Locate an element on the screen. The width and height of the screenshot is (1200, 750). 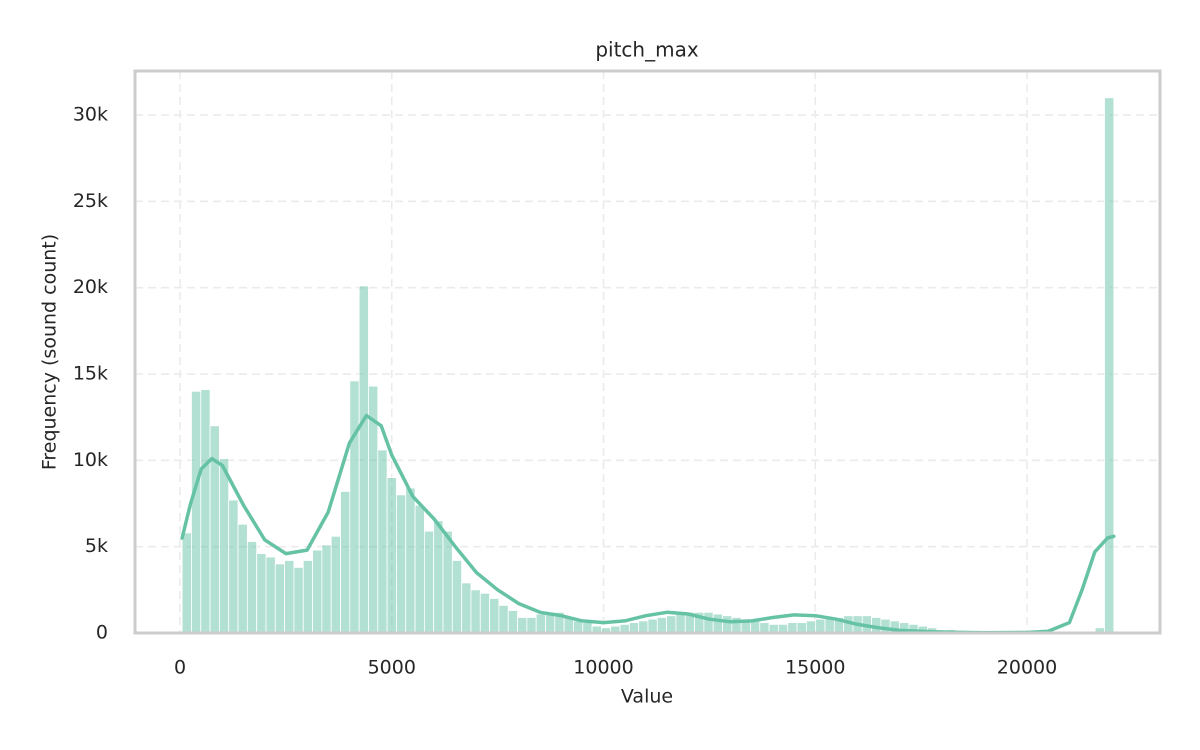
x-tick-label: 15000 is located at coordinates (815, 668).